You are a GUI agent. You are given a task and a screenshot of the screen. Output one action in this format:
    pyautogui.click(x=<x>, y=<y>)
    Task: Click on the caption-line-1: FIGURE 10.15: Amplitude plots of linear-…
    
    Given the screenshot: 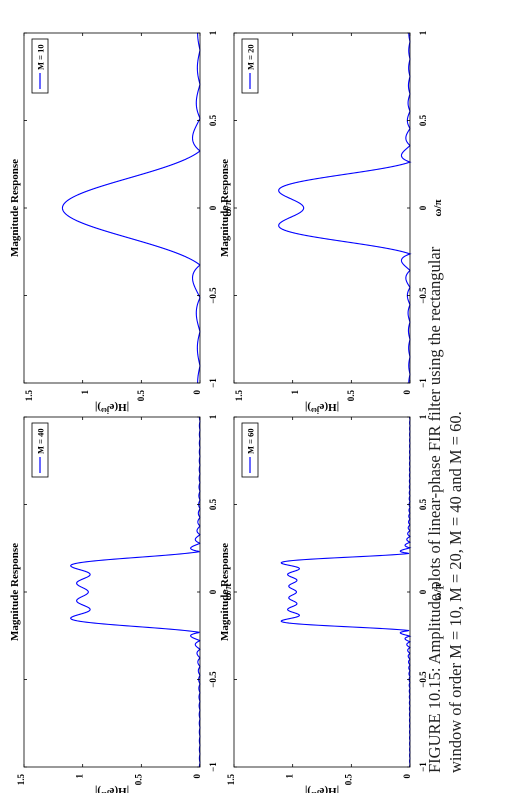 What is the action you would take?
    pyautogui.click(x=434, y=509)
    